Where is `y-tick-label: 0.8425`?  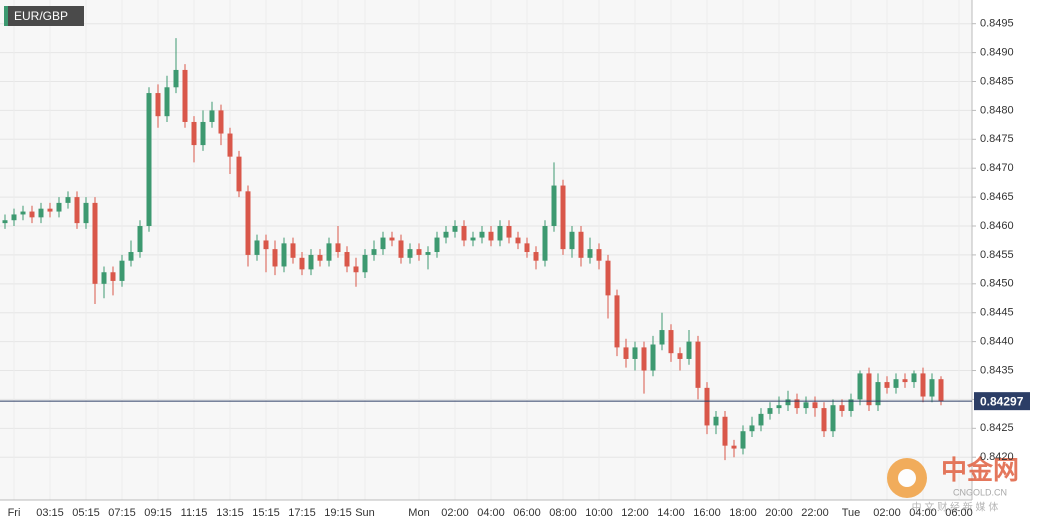
y-tick-label: 0.8425 is located at coordinates (997, 428).